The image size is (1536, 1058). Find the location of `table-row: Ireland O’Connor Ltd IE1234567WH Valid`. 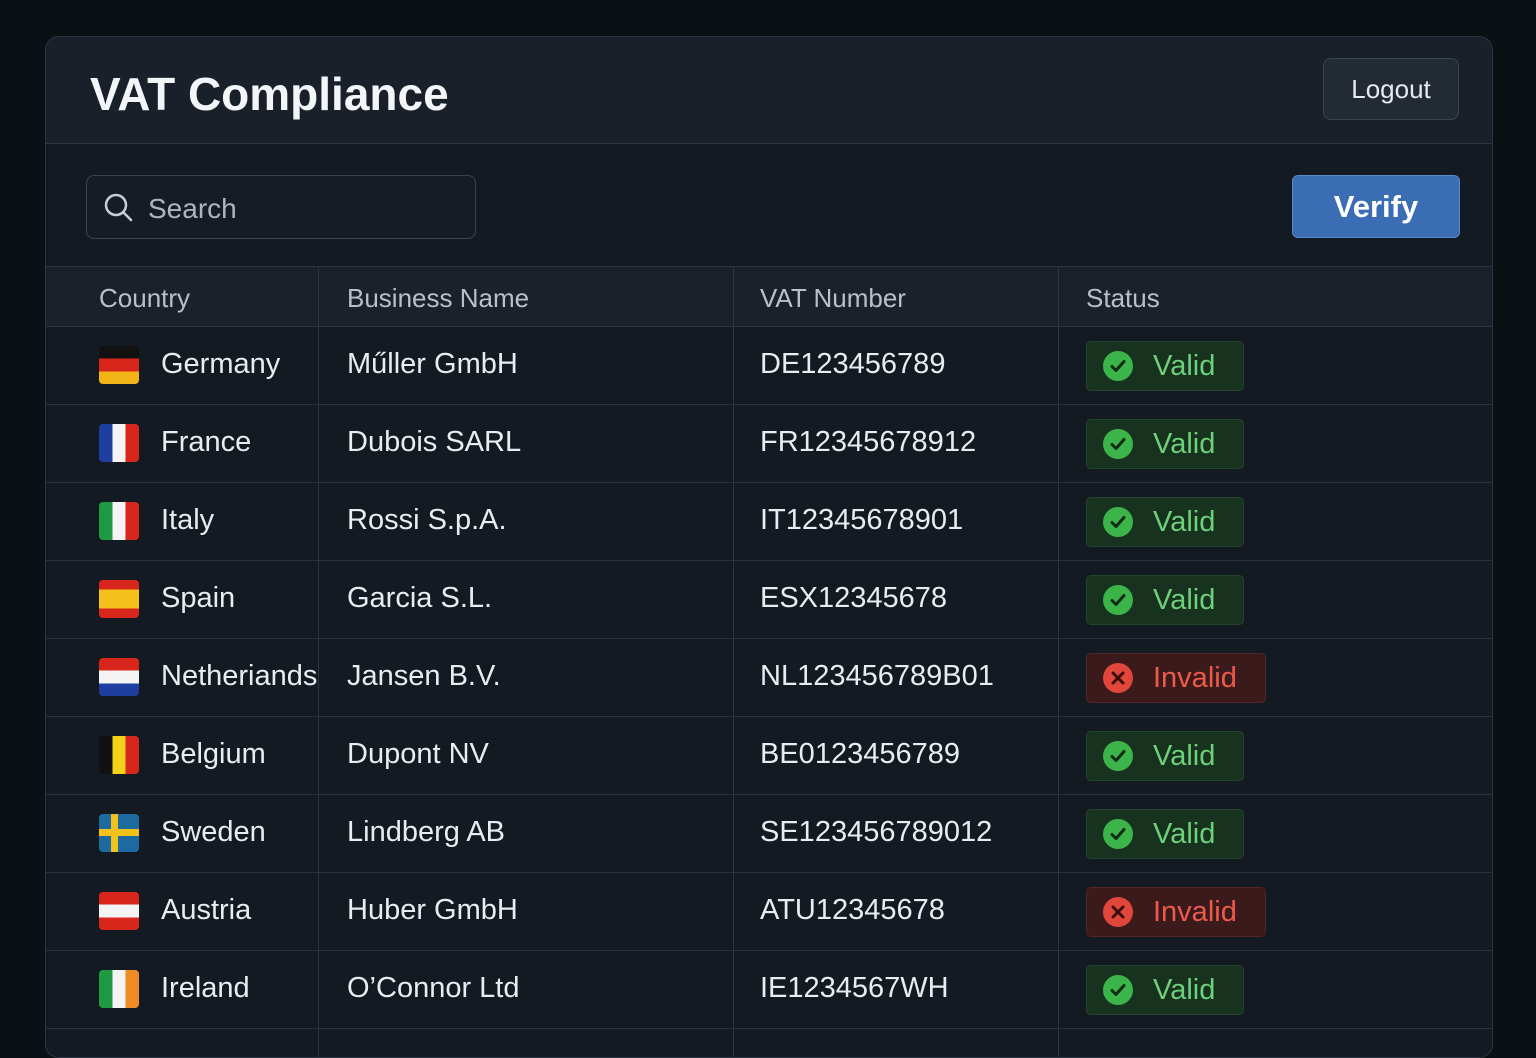

table-row: Ireland O’Connor Ltd IE1234567WH Valid is located at coordinates (769, 989).